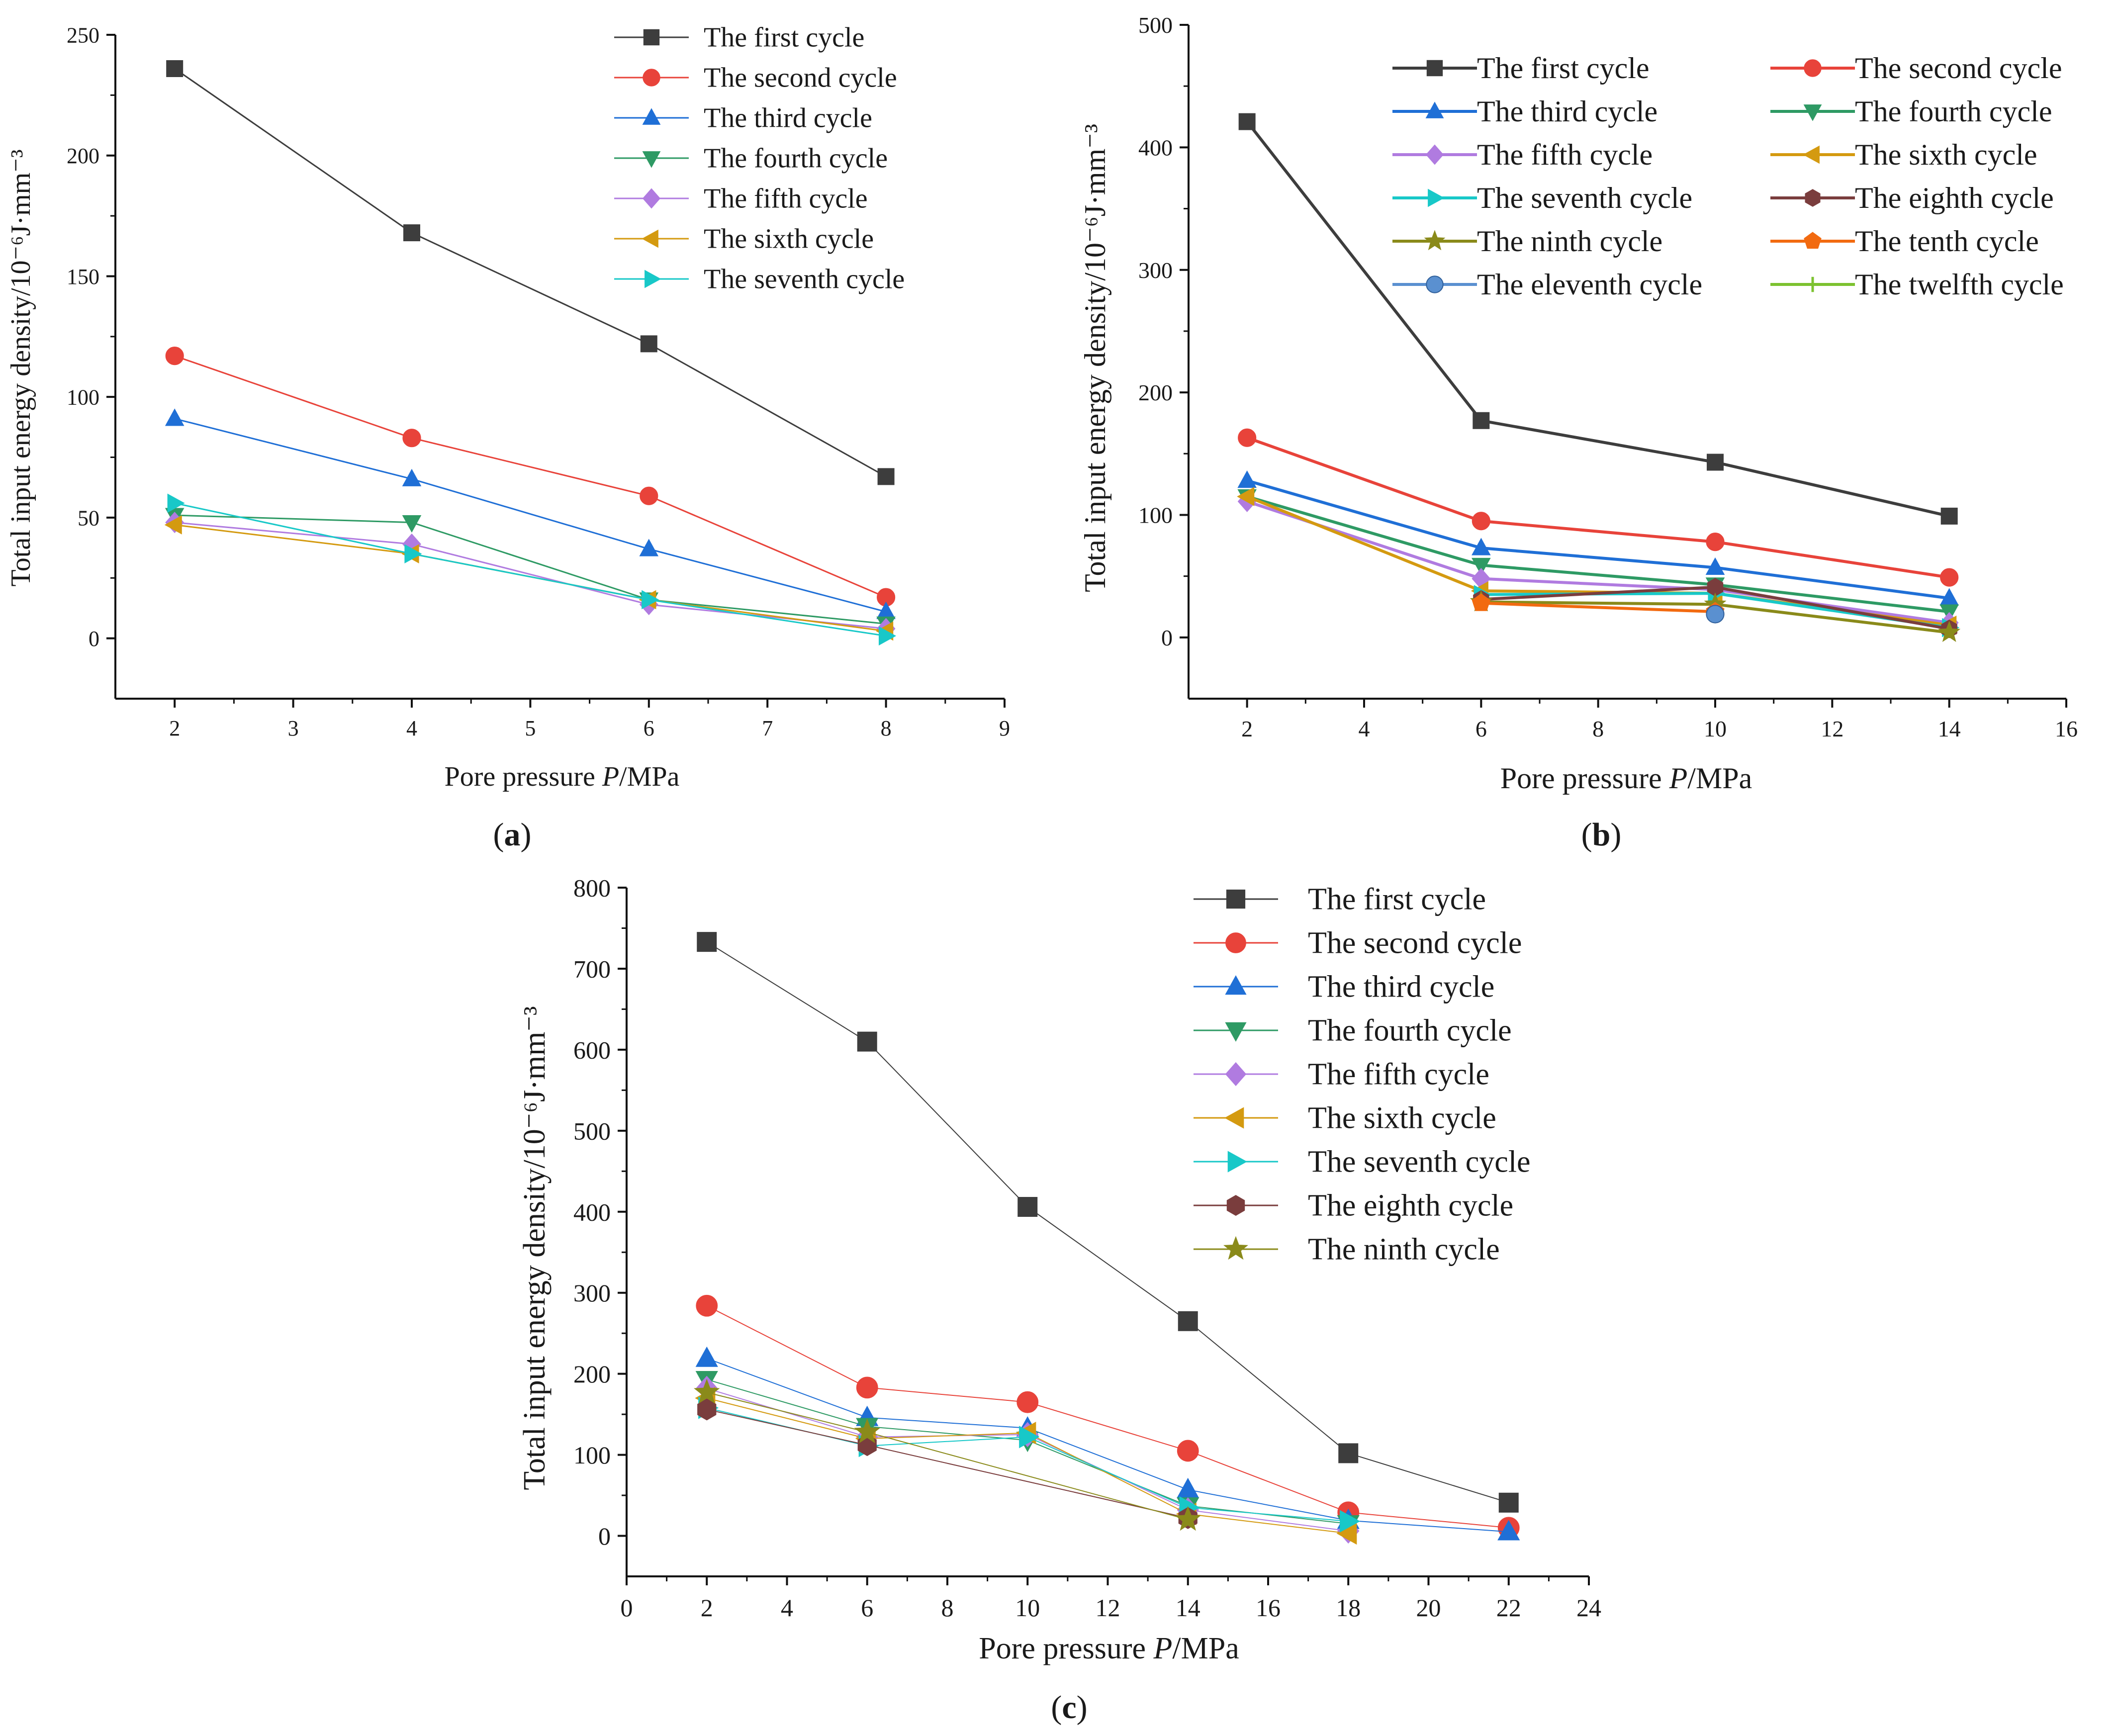 This screenshot has height=1736, width=2119. I want to click on series-fourth, so click(530, 571).